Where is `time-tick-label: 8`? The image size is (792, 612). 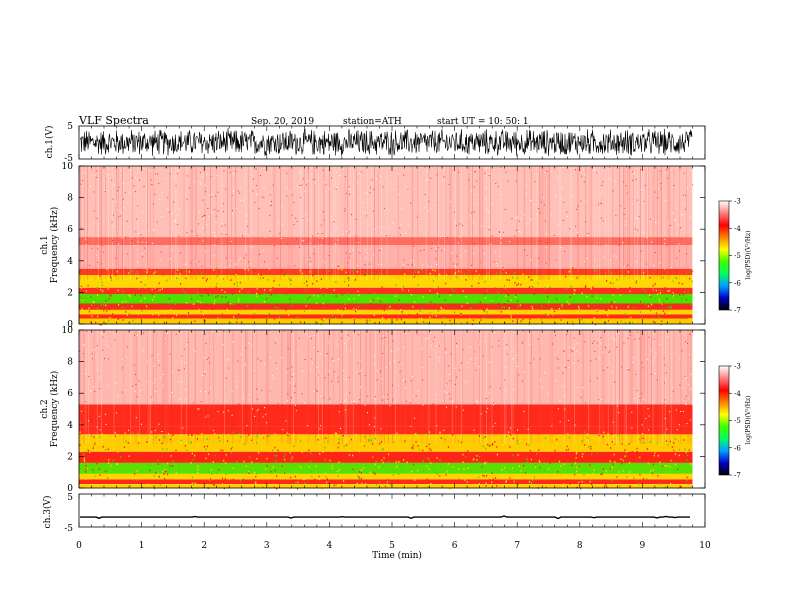
time-tick-label: 8 is located at coordinates (580, 546).